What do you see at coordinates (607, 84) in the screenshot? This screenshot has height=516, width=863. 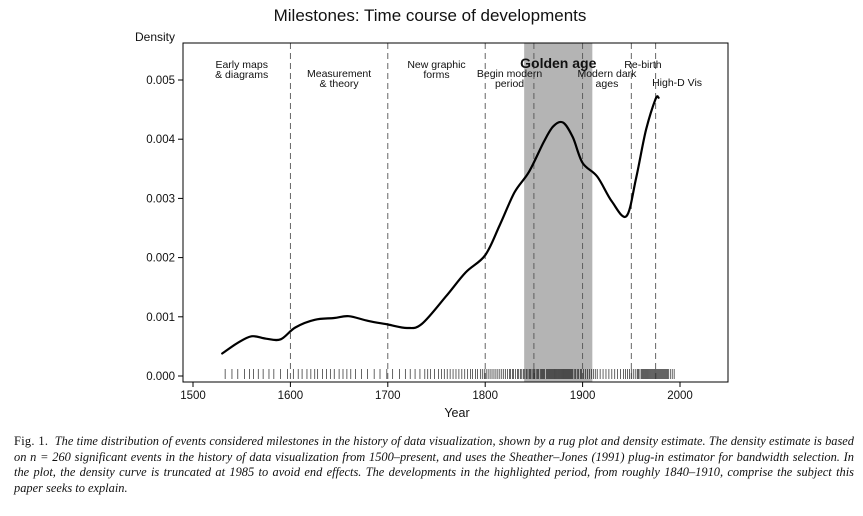 I see `period-label-line: ages` at bounding box center [607, 84].